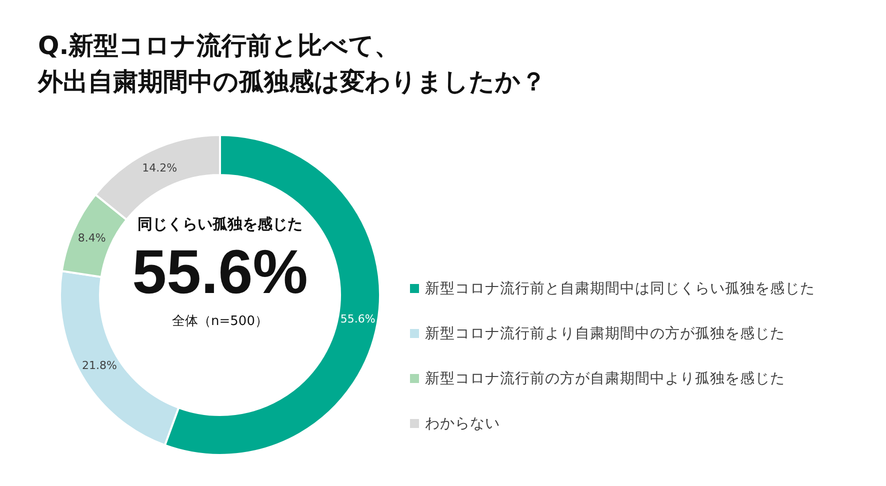 This screenshot has width=886, height=486. What do you see at coordinates (92, 237) in the screenshot?
I see `data-label: 8.4%` at bounding box center [92, 237].